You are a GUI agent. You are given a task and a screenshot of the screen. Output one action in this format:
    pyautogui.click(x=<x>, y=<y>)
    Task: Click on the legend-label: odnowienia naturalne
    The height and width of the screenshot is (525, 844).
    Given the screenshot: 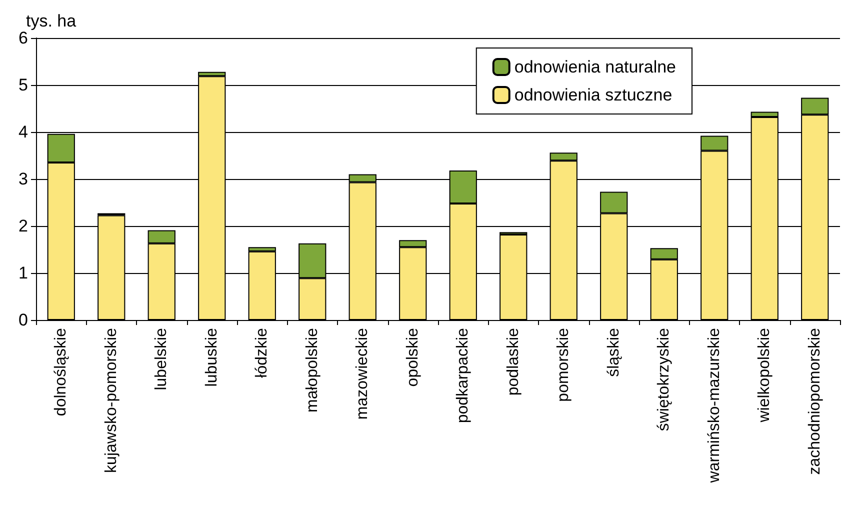 What is the action you would take?
    pyautogui.click(x=595, y=67)
    